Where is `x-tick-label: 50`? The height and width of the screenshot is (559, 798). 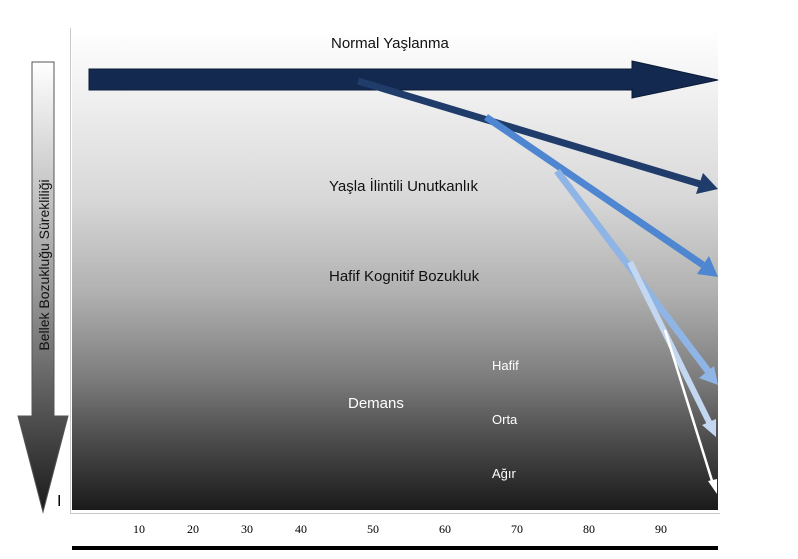 x-tick-label: 50 is located at coordinates (373, 529).